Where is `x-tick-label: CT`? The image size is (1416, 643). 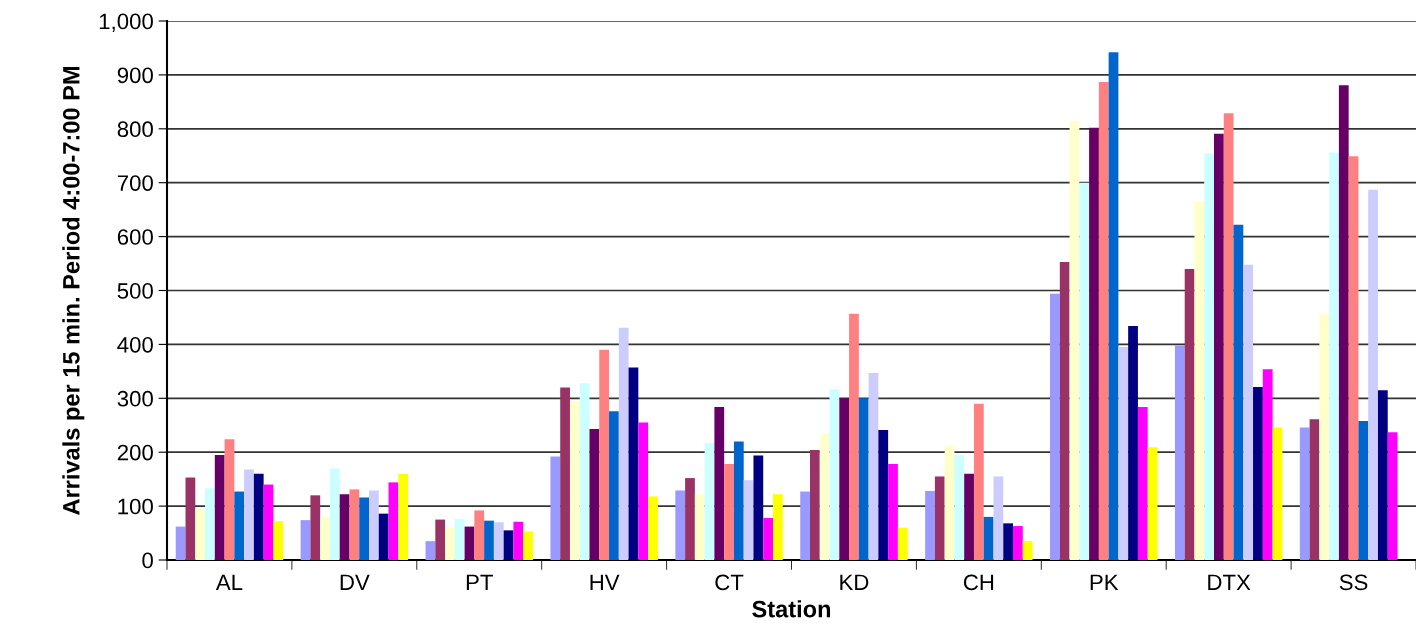
x-tick-label: CT is located at coordinates (729, 582).